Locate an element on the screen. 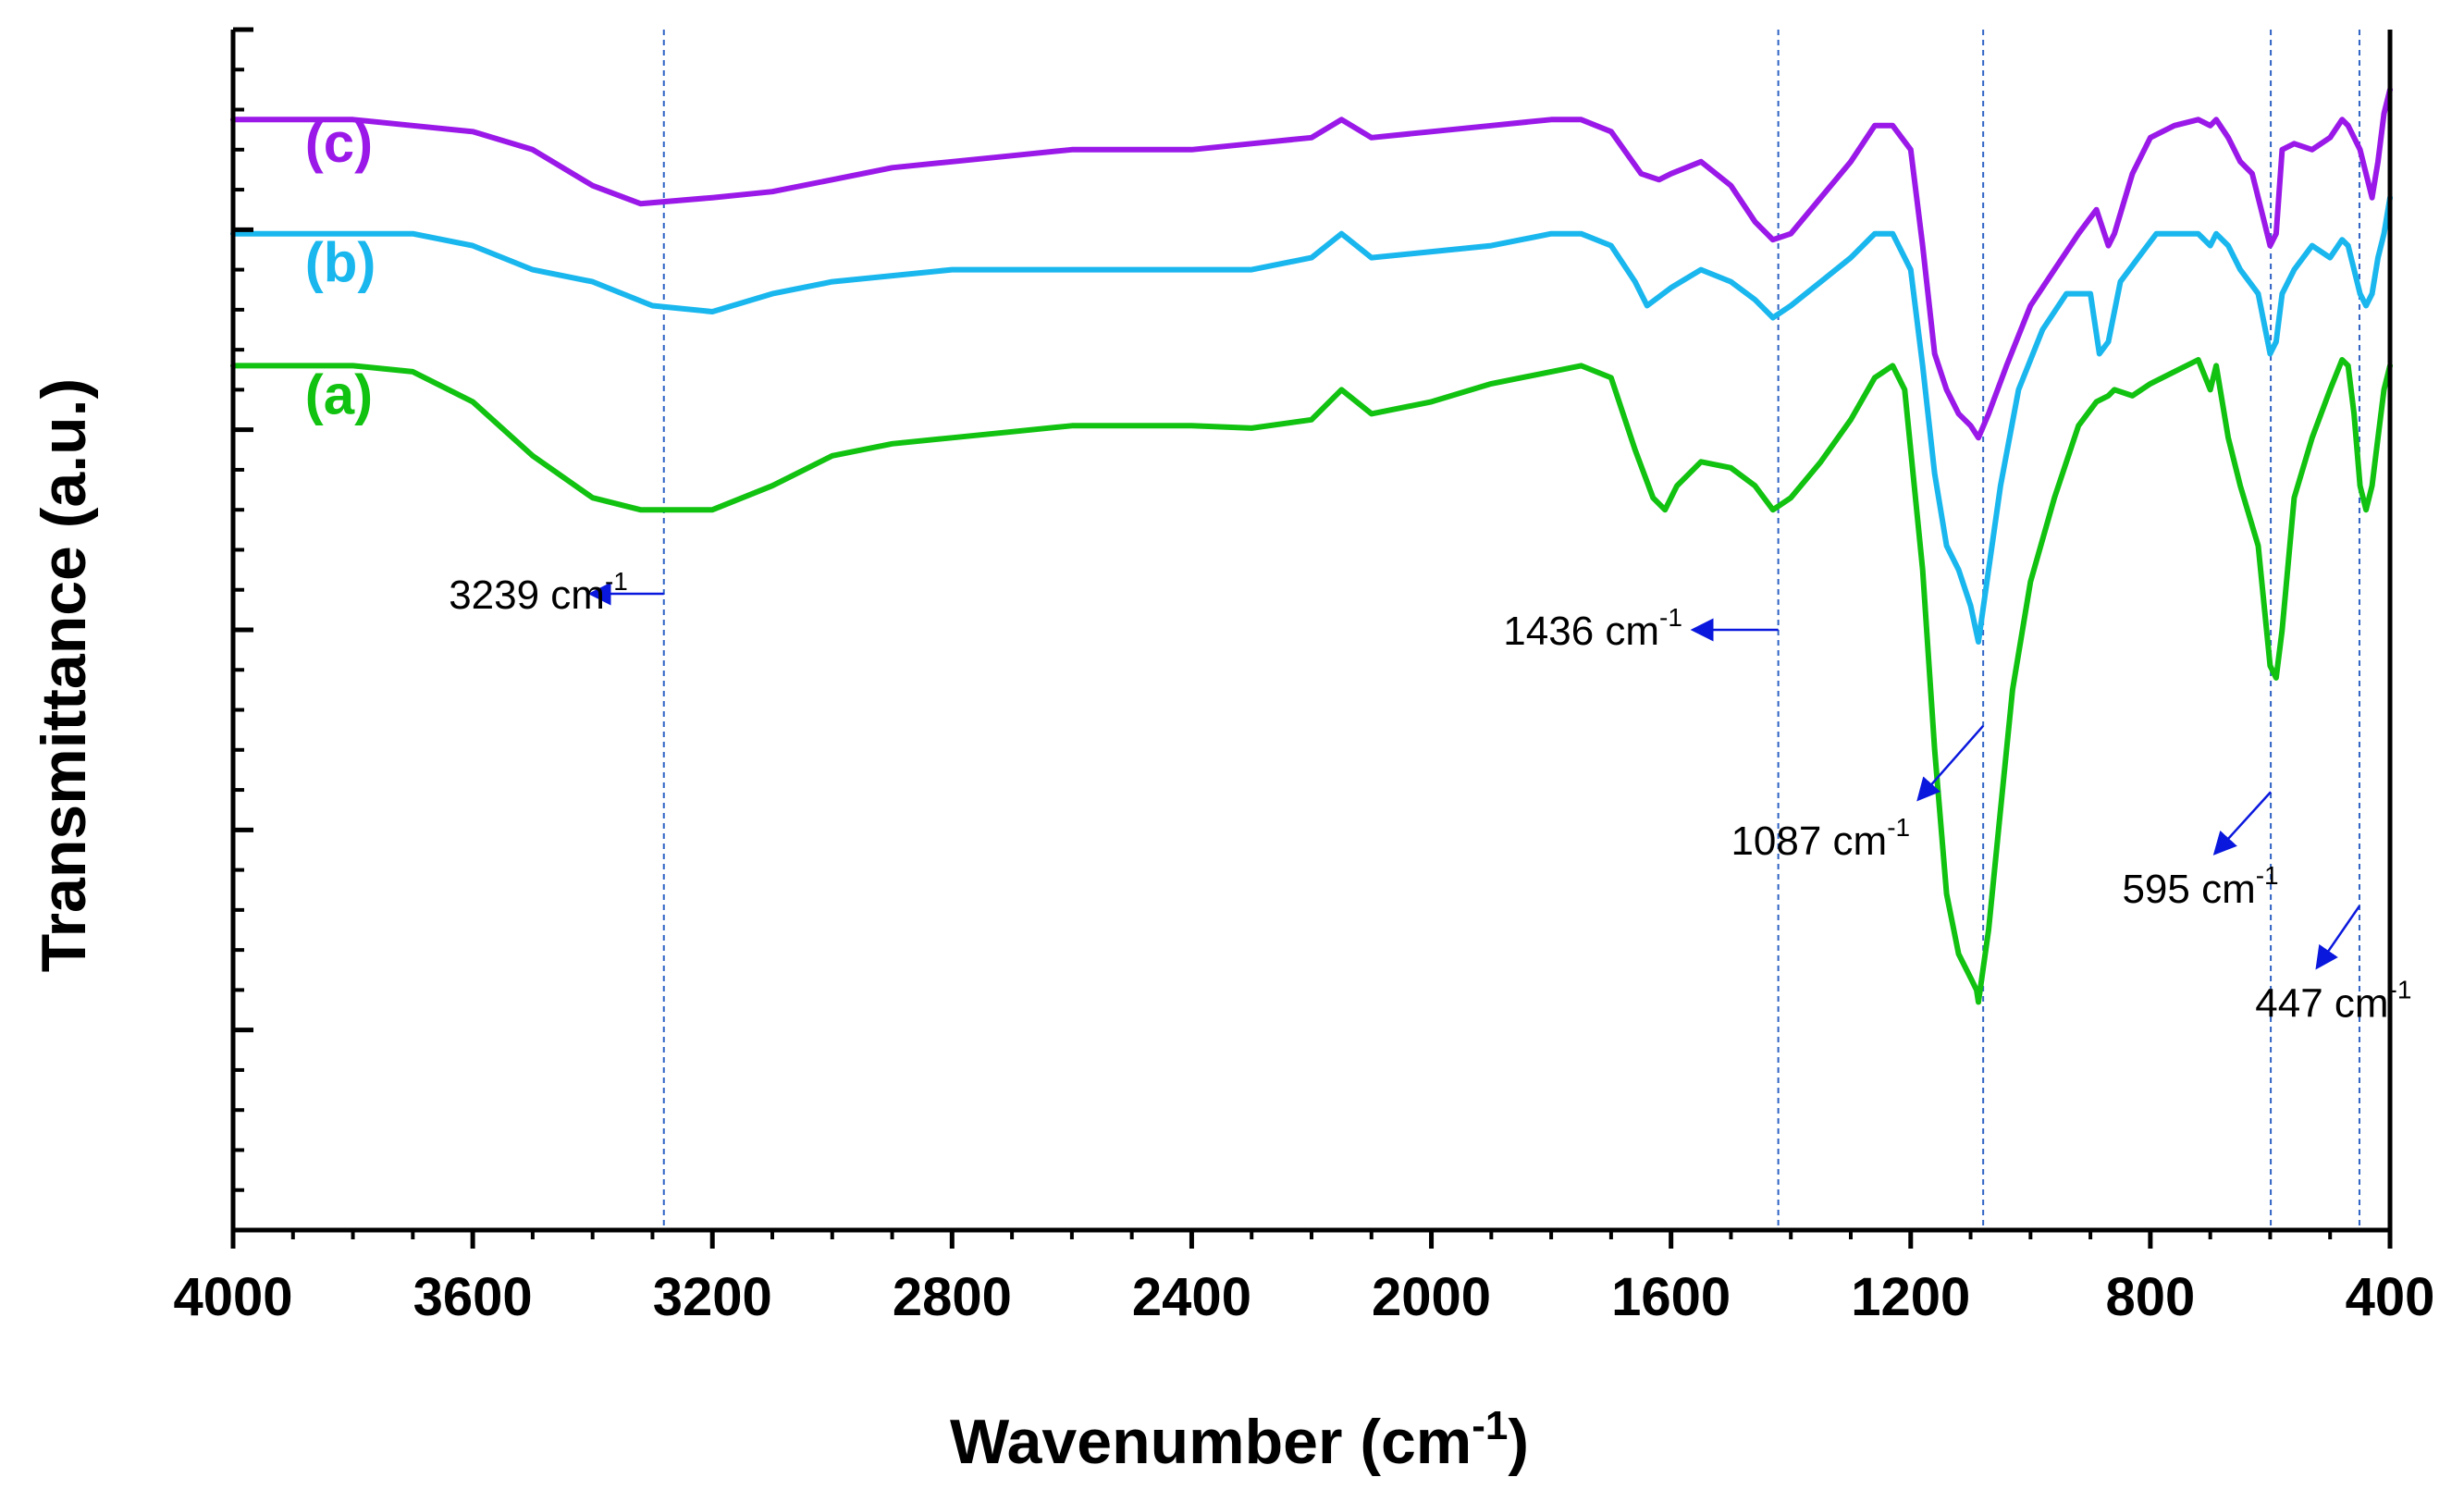 This screenshot has height=1502, width=2464. x-tick-label: 1600 is located at coordinates (1671, 1297).